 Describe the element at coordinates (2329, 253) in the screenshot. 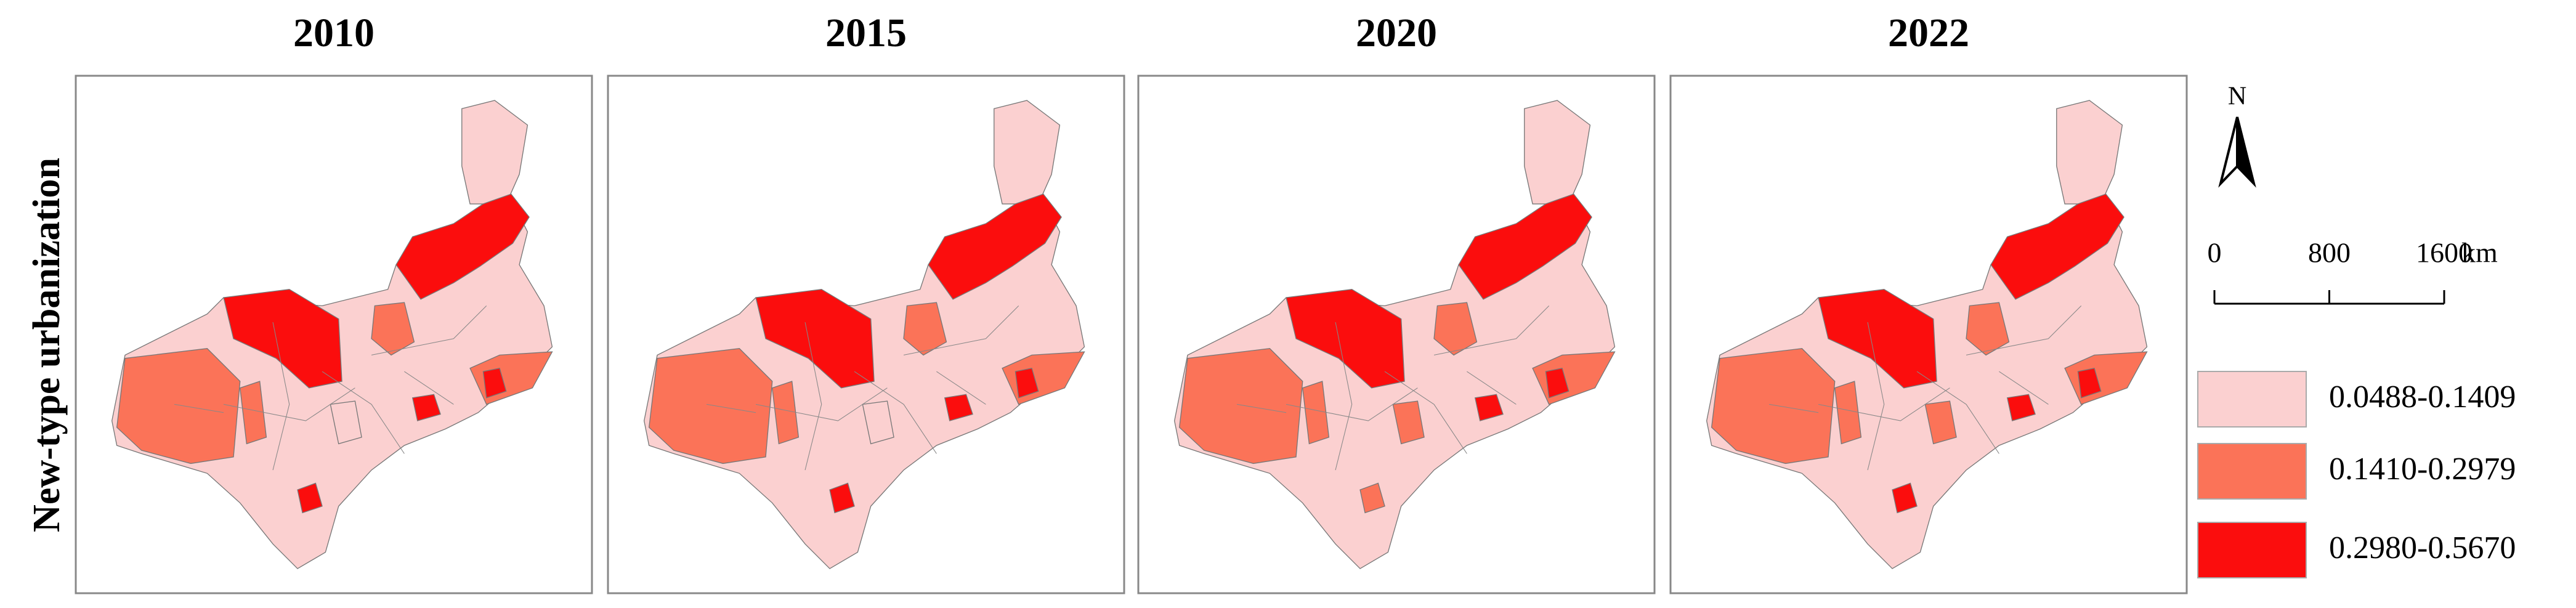

I see `scale-label: 800` at that location.